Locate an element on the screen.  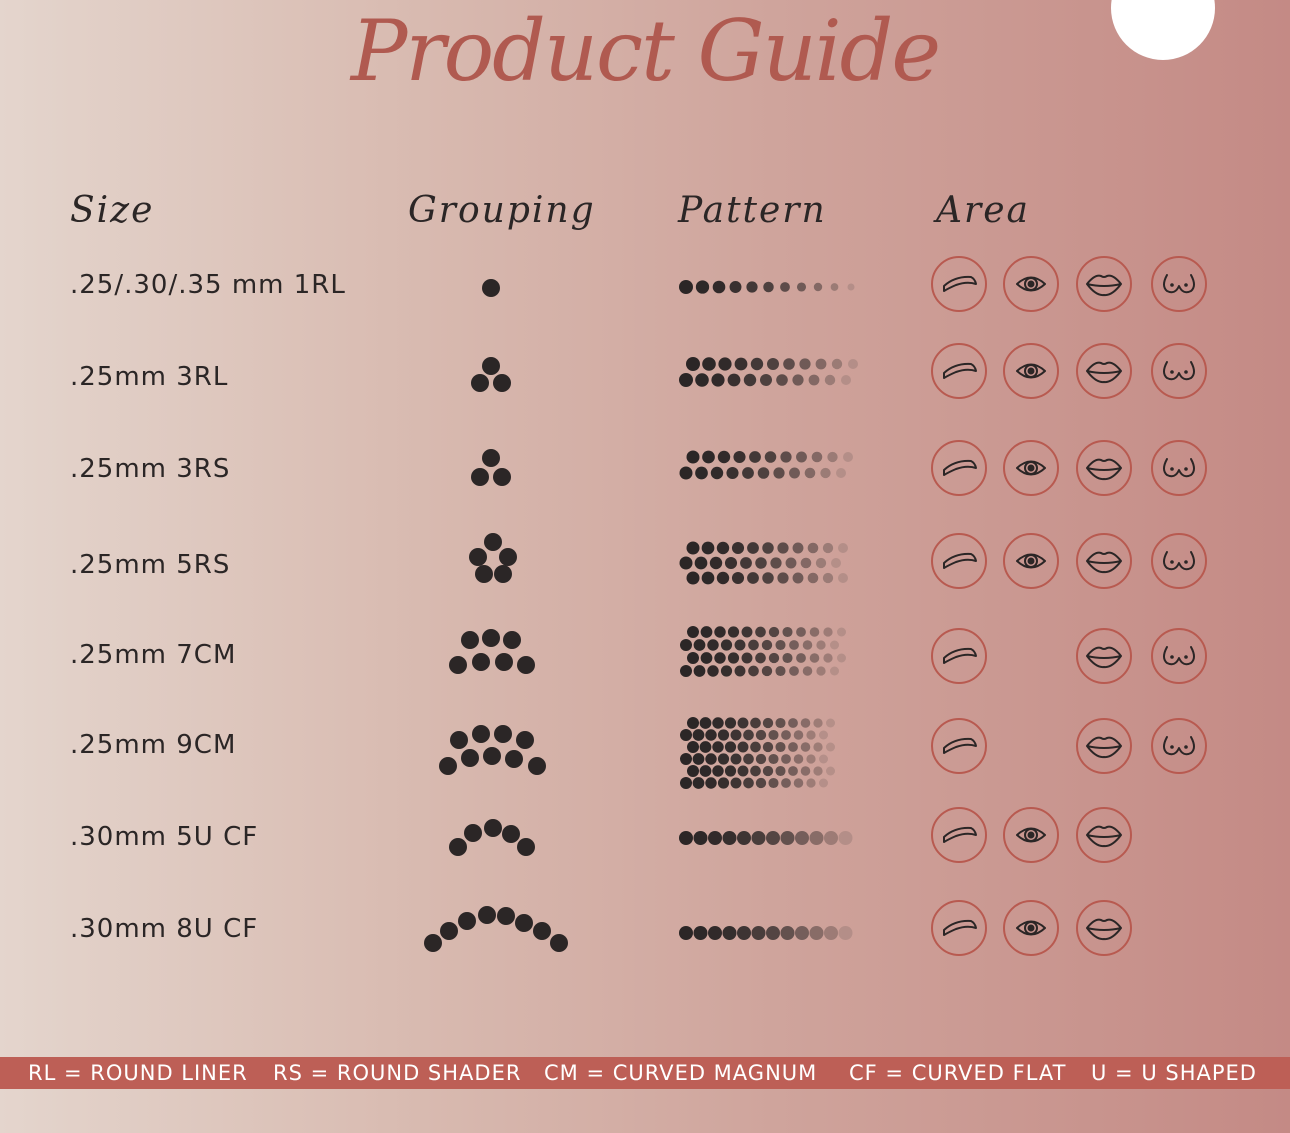
size-label: .30mm 8U CF is located at coordinates (164, 929).